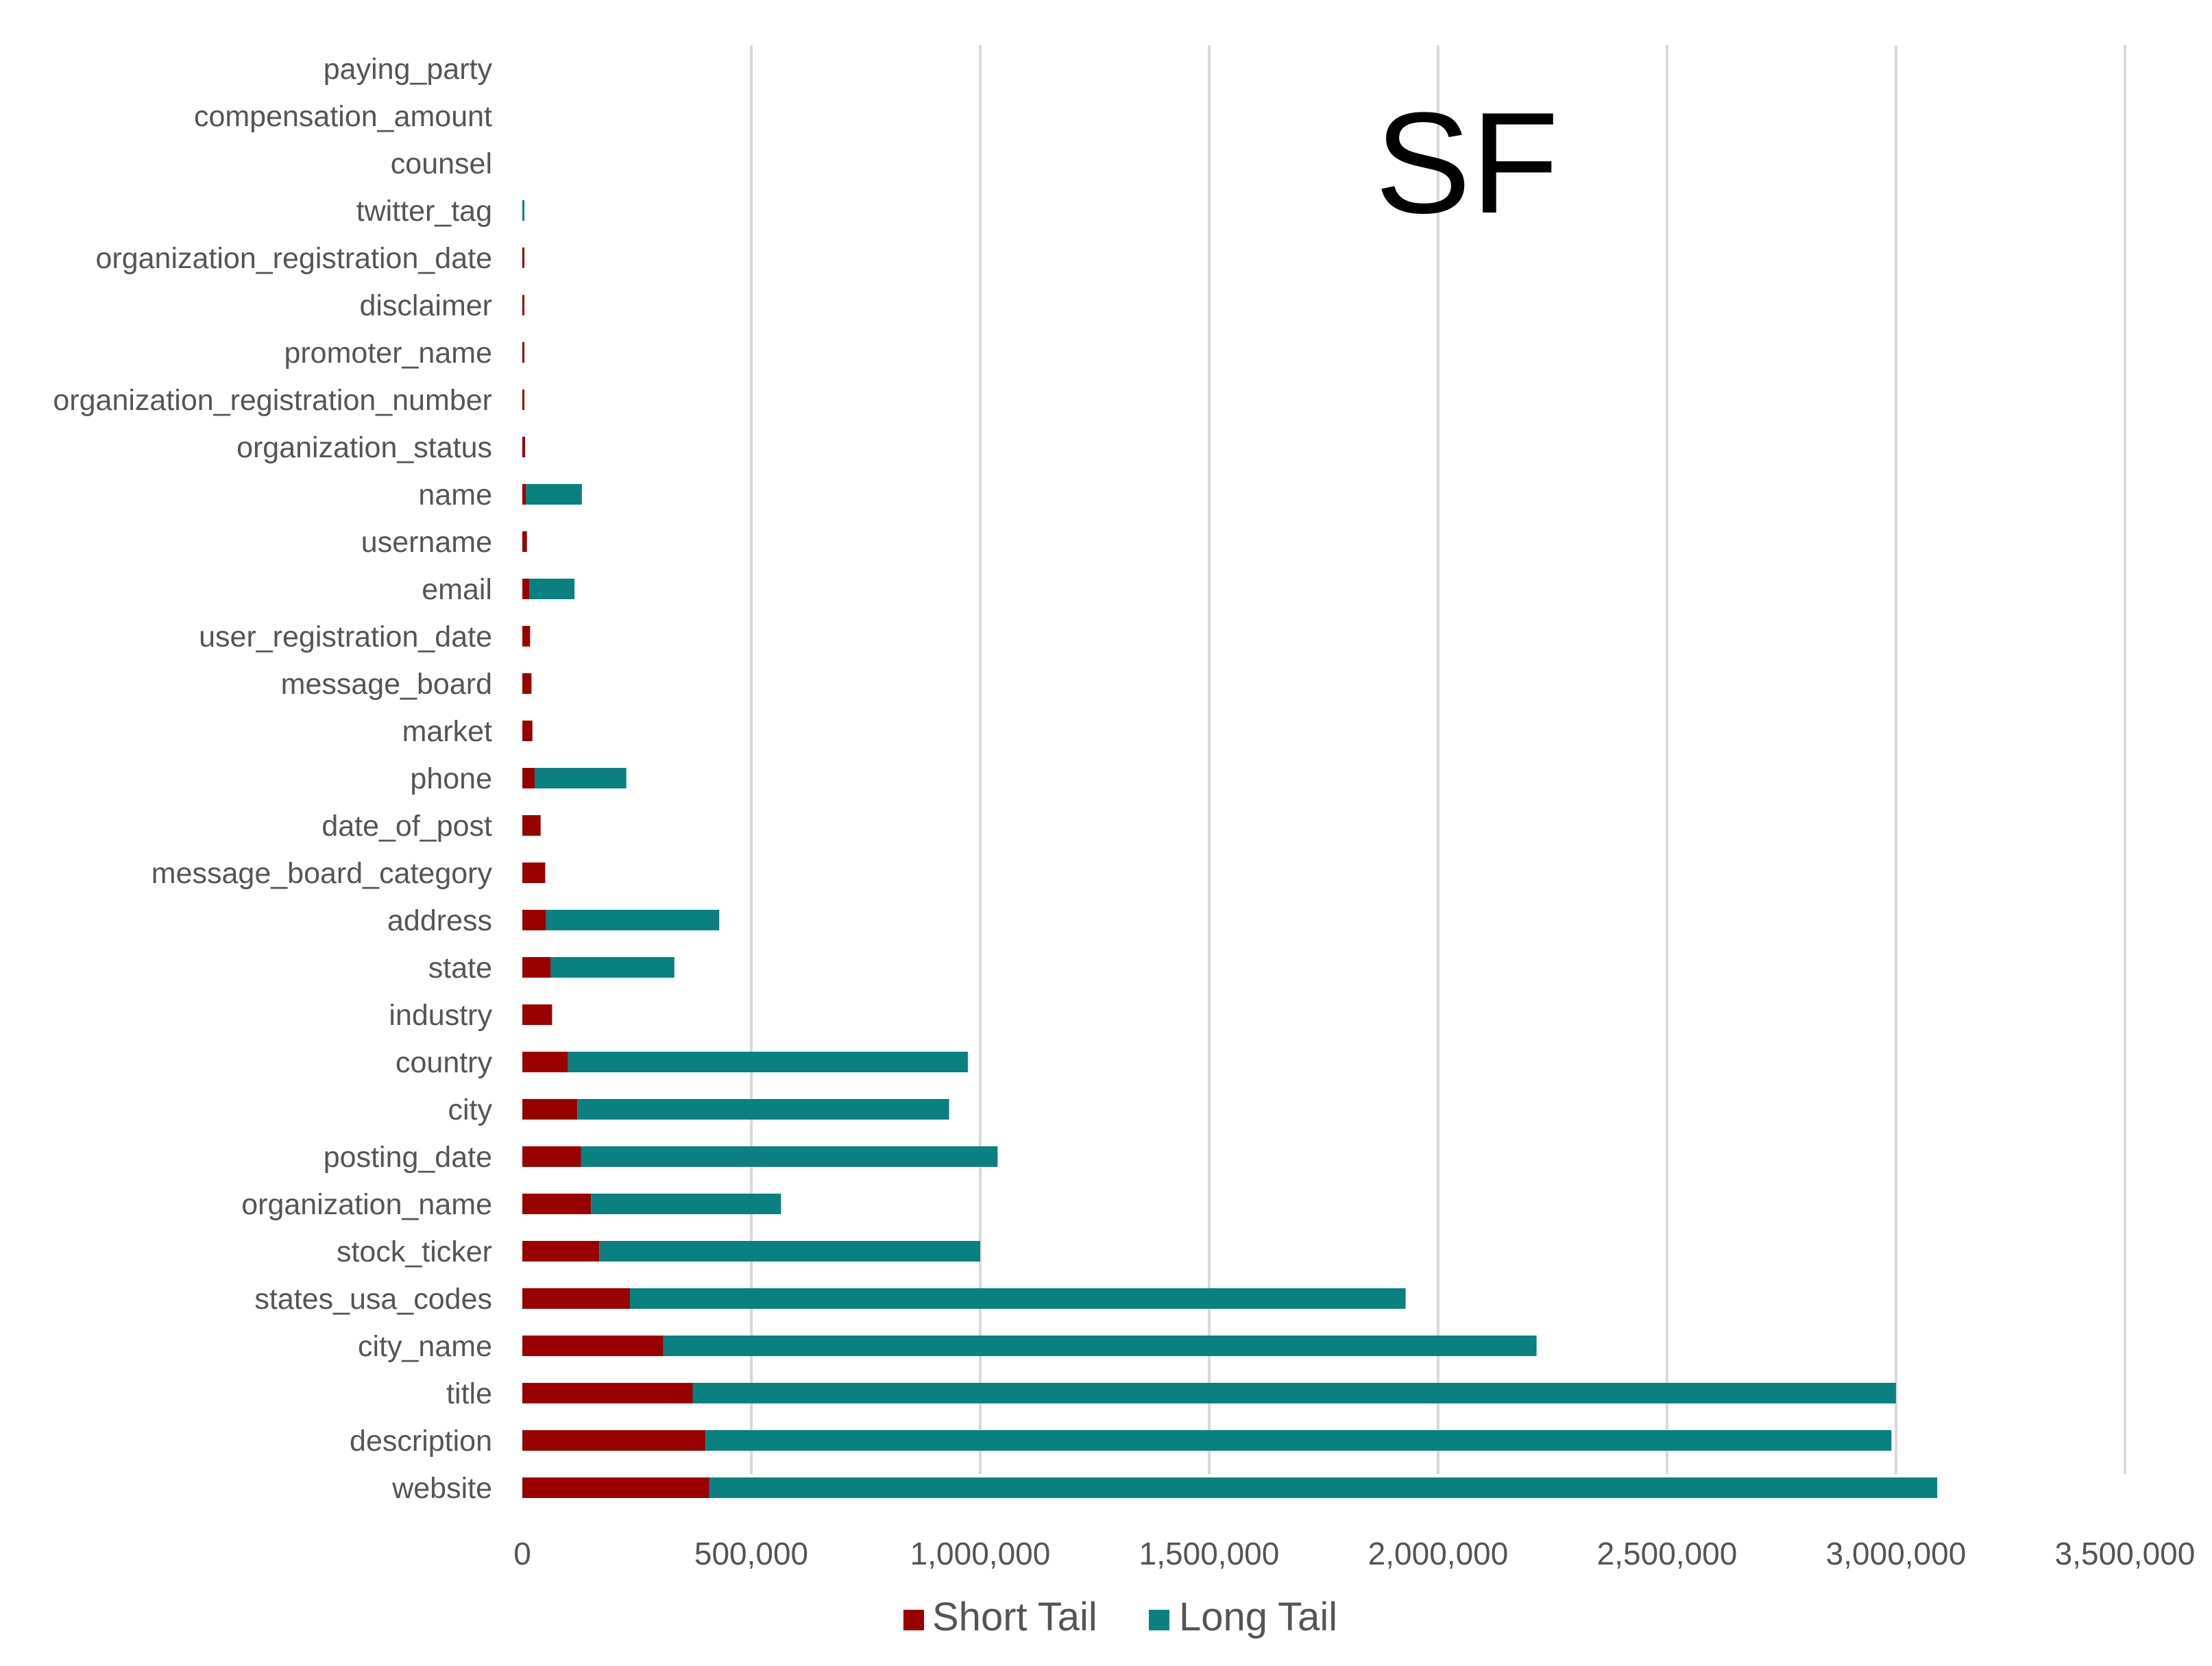 The width and height of the screenshot is (2212, 1666). What do you see at coordinates (457, 589) in the screenshot?
I see `category-label: email` at bounding box center [457, 589].